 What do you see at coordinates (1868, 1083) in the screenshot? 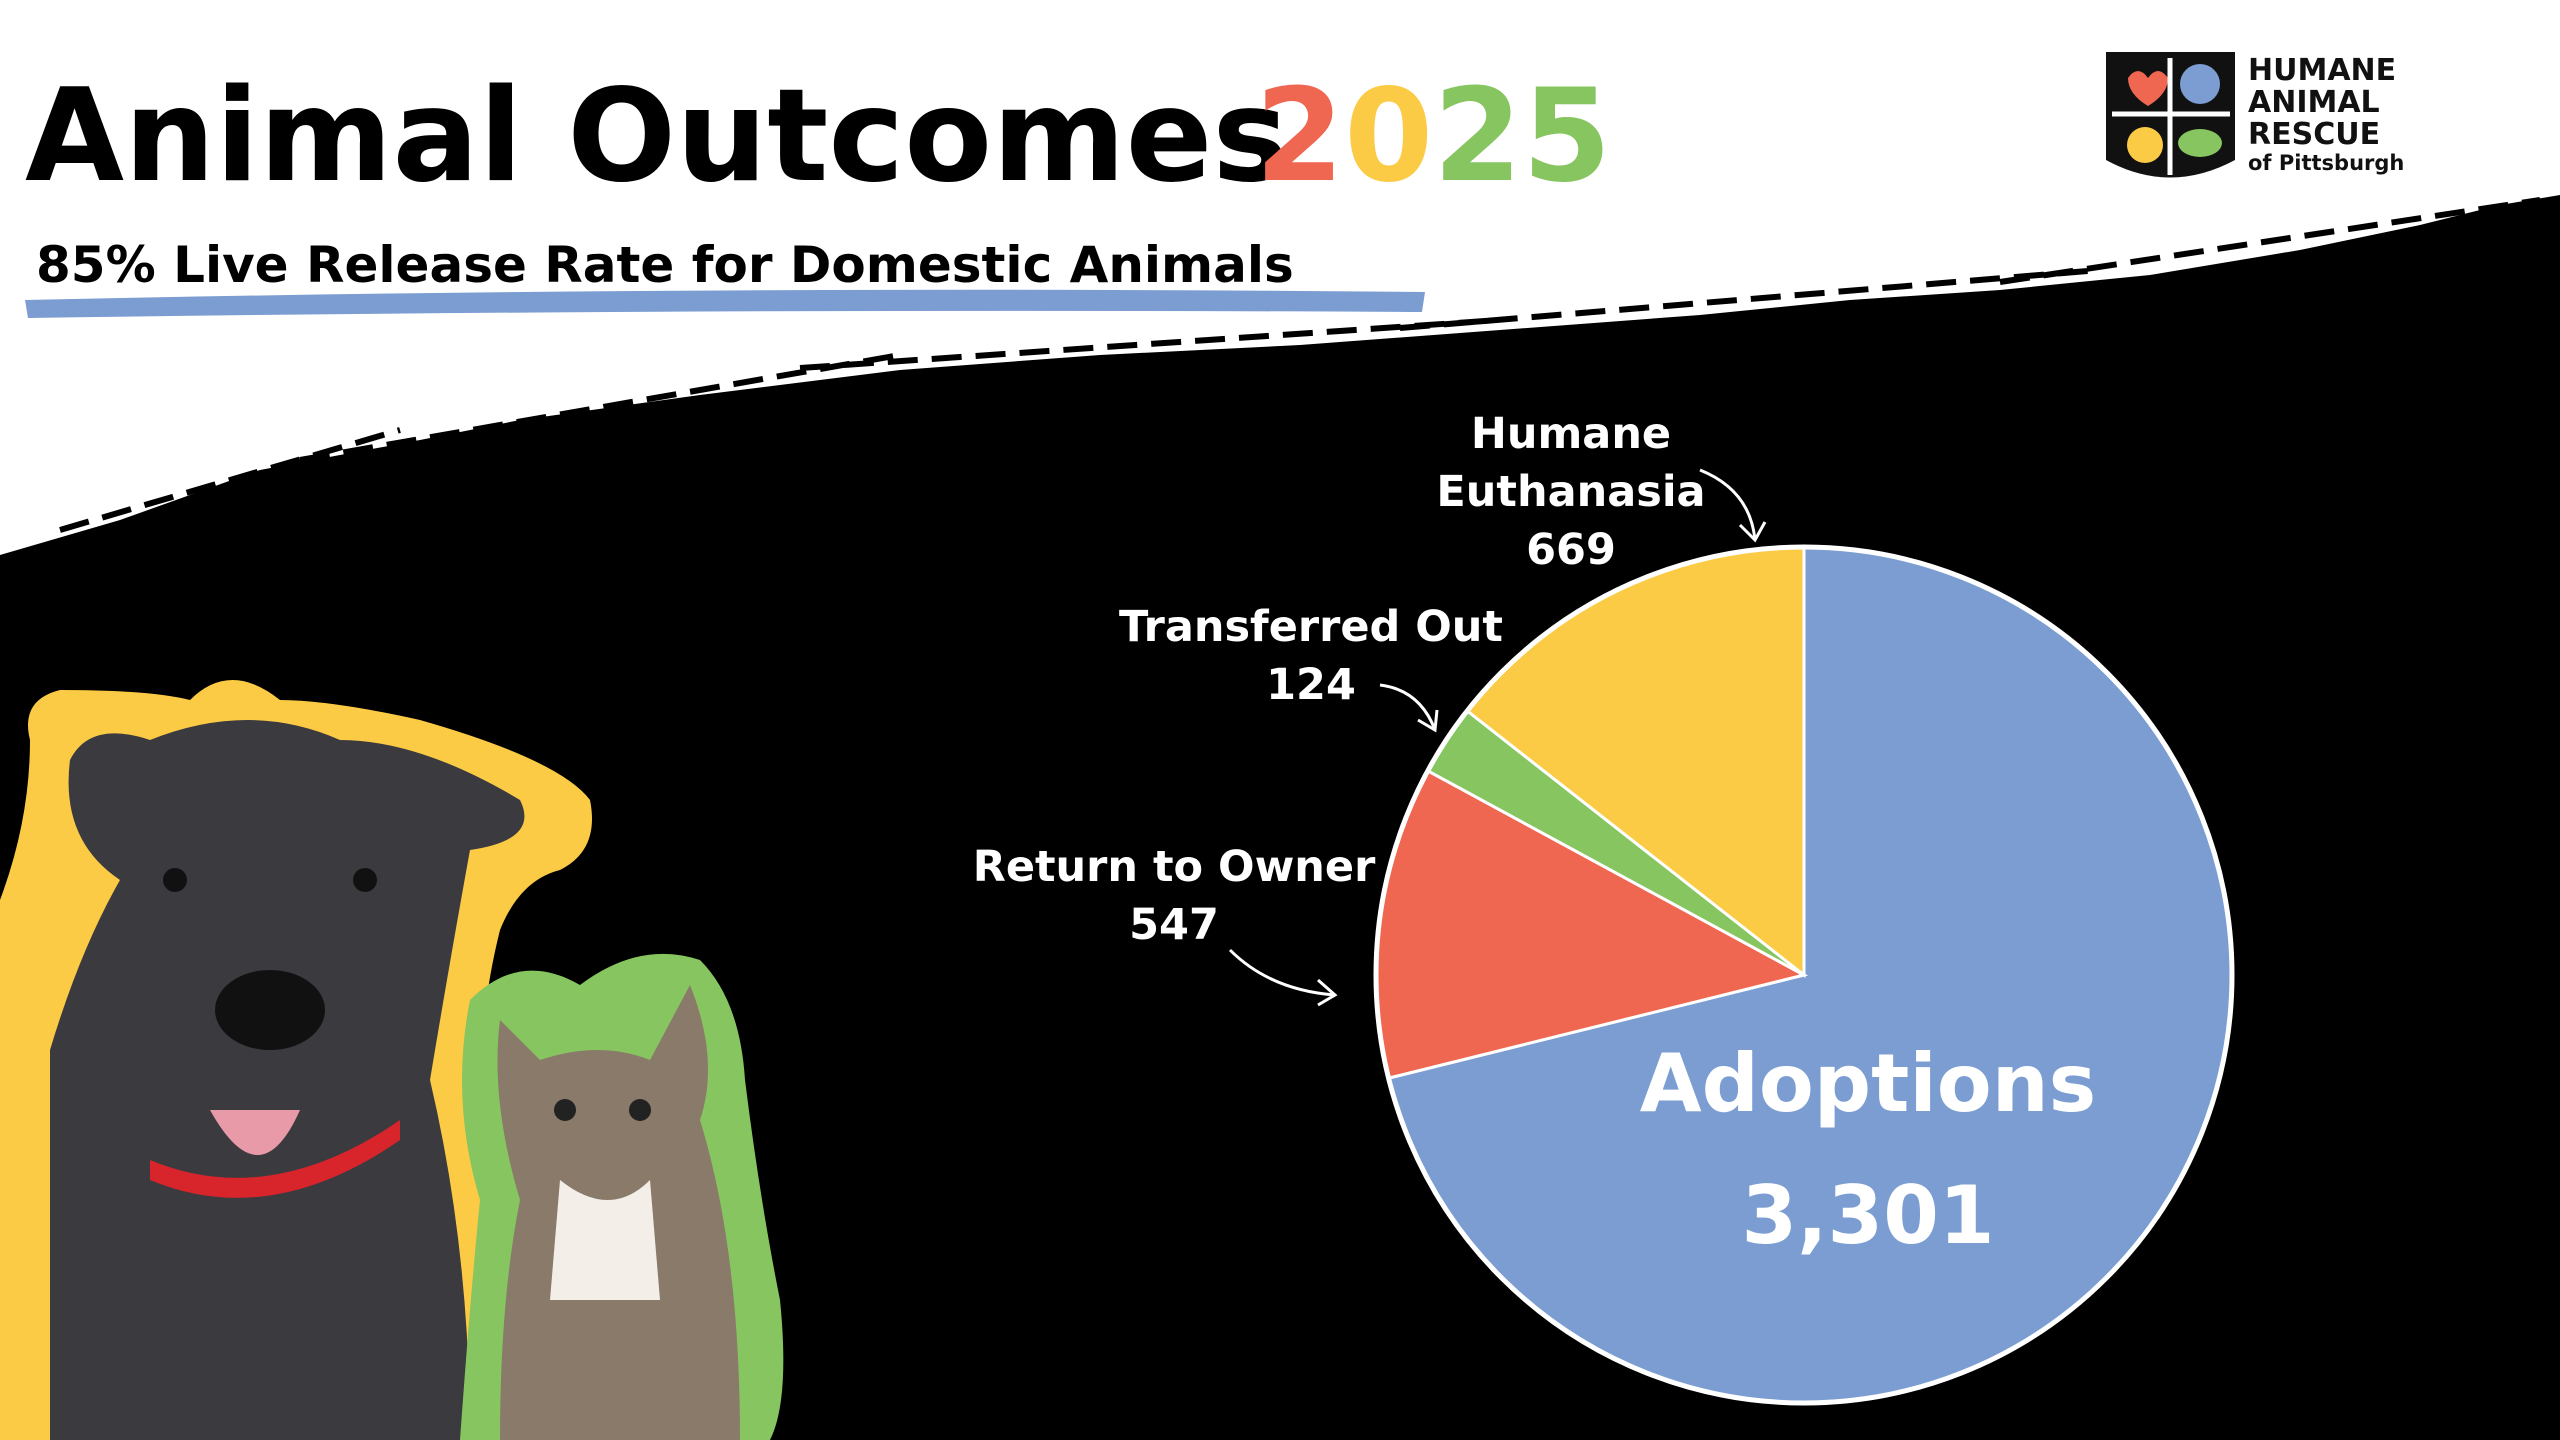
I see `slice-label: Adoptions` at bounding box center [1868, 1083].